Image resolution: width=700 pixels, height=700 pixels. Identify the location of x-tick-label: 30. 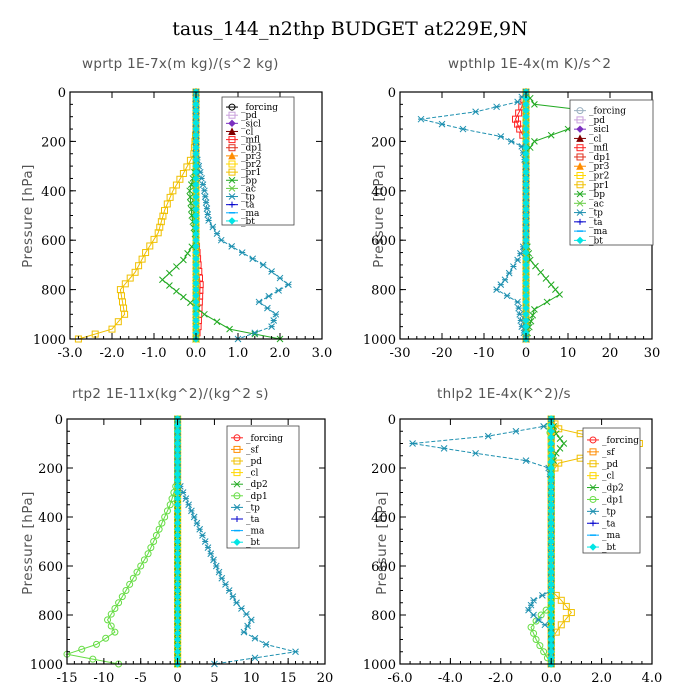
(652, 353).